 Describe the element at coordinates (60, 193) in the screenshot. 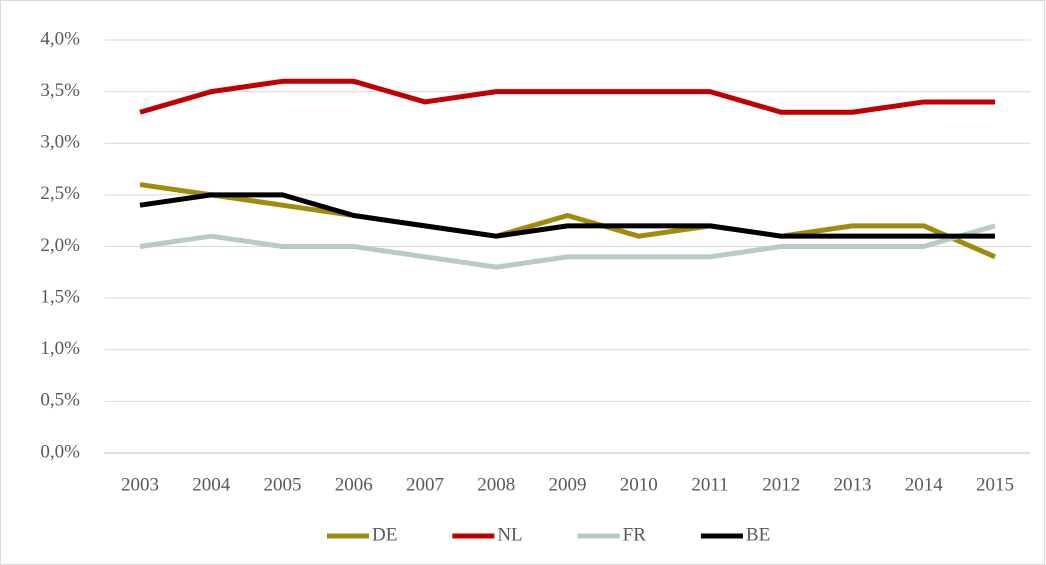

I see `y-tick-label: 2,5%` at that location.